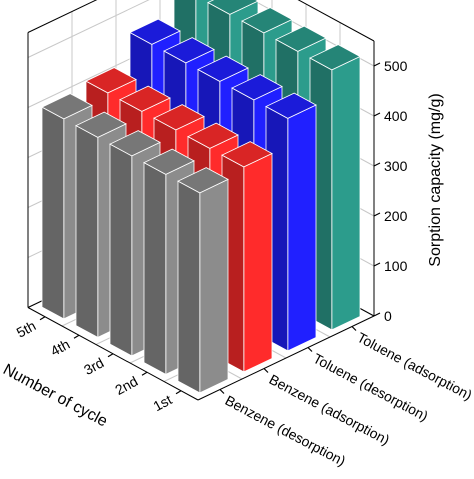  I want to click on bar-benzene-adsorption--1st, so click(247, 257).